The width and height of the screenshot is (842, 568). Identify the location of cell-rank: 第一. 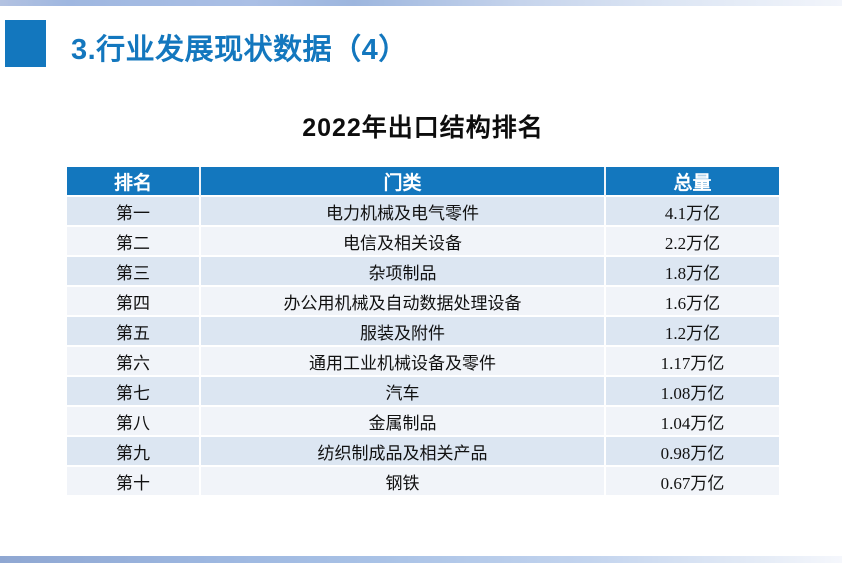
(134, 212).